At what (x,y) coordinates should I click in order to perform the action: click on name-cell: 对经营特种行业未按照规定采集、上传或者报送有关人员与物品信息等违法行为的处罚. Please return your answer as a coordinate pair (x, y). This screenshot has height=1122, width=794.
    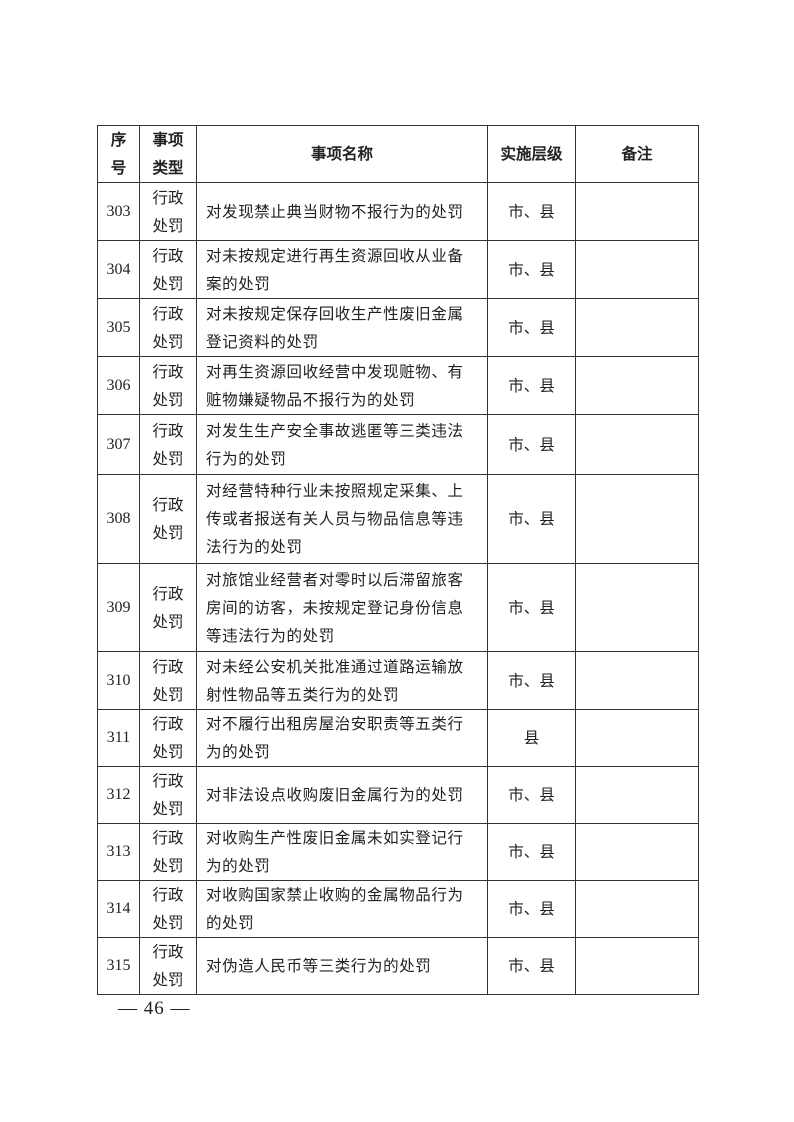
    Looking at the image, I should click on (342, 519).